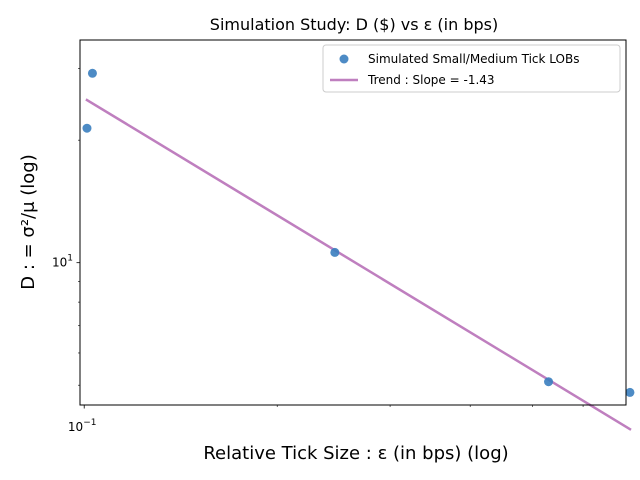 The height and width of the screenshot is (480, 640). I want to click on legend-label-scatter: Simulated Small/Medium Tick LOBs, so click(473, 59).